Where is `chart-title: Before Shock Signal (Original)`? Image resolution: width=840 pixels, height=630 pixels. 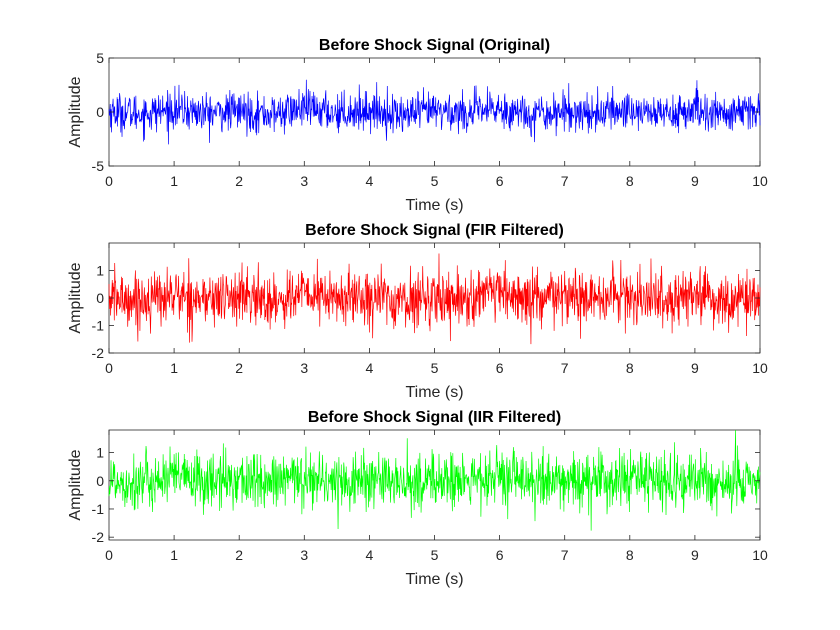
chart-title: Before Shock Signal (Original) is located at coordinates (434, 45).